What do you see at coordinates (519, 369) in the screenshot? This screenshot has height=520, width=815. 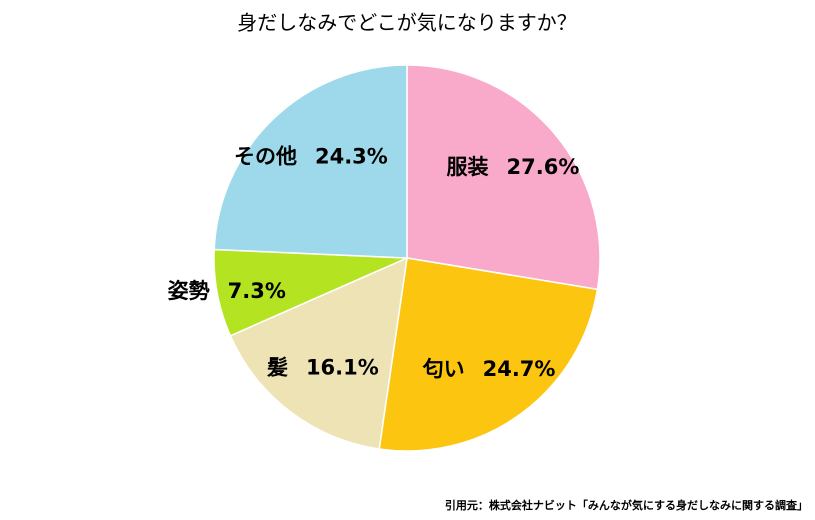 I see `value-label: 24.7%` at bounding box center [519, 369].